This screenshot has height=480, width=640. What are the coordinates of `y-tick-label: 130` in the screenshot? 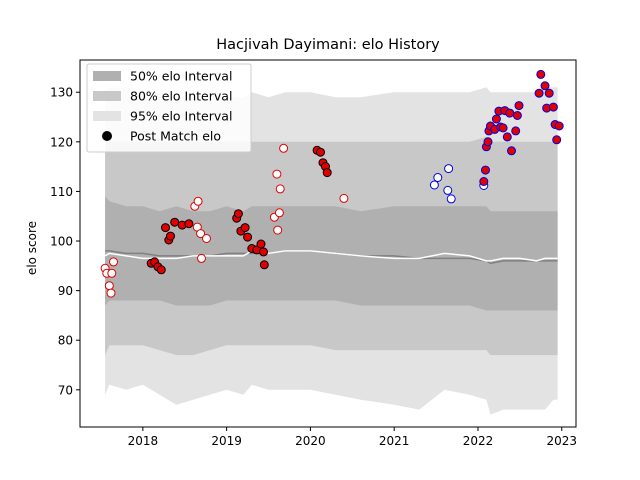 It's located at (61, 93).